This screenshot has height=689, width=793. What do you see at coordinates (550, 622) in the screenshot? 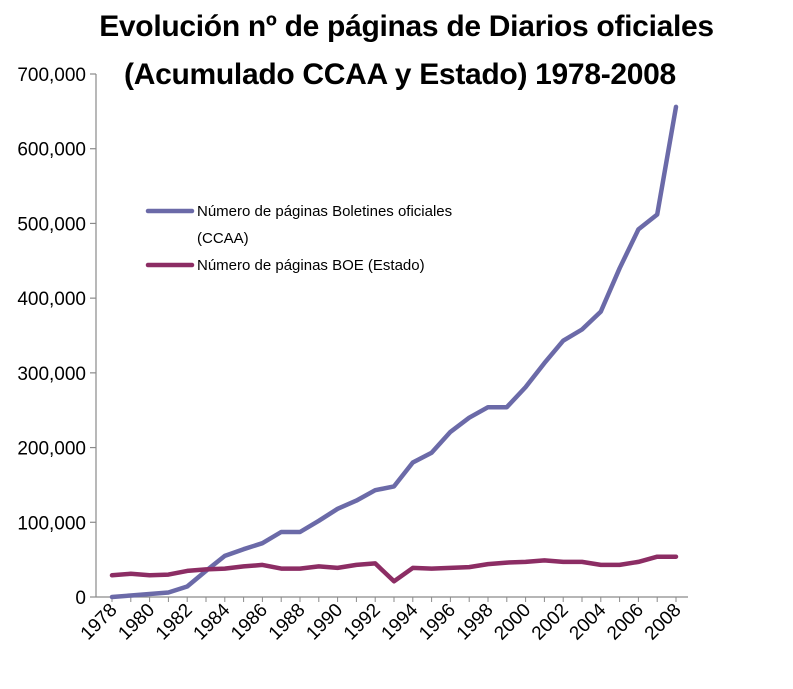
I see `x-tick-label: 2002` at bounding box center [550, 622].